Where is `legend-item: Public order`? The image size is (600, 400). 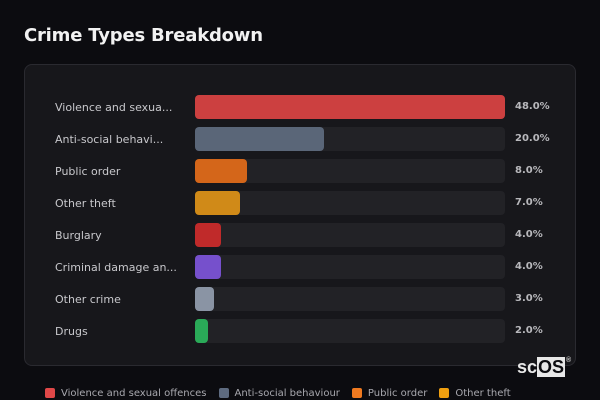
legend-item: Public order is located at coordinates (389, 393).